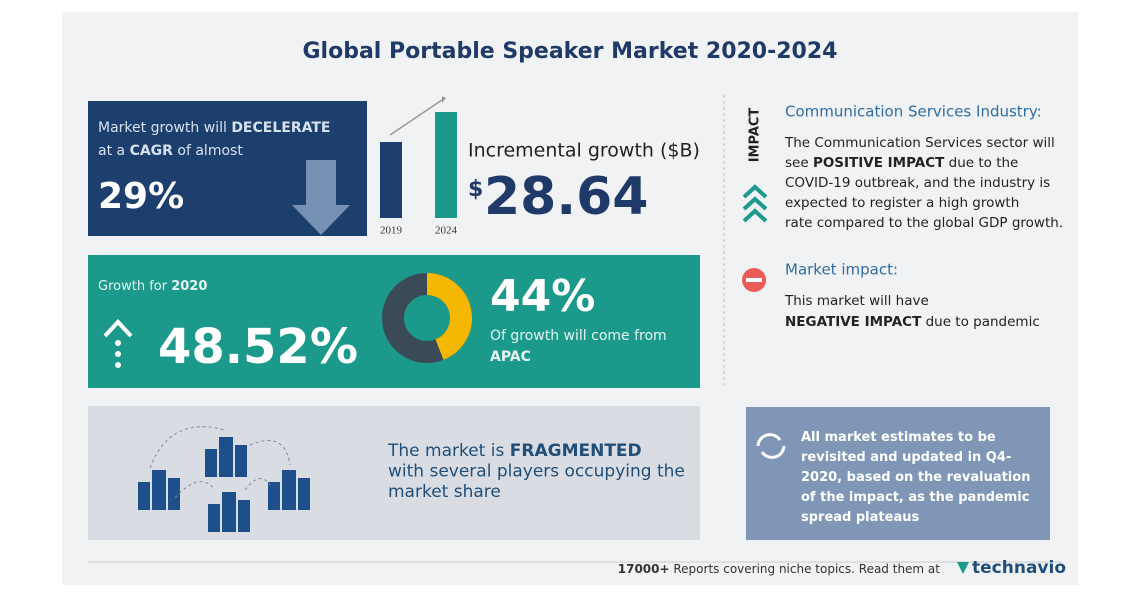  Describe the element at coordinates (542, 296) in the screenshot. I see `apac-share: 44%` at that location.